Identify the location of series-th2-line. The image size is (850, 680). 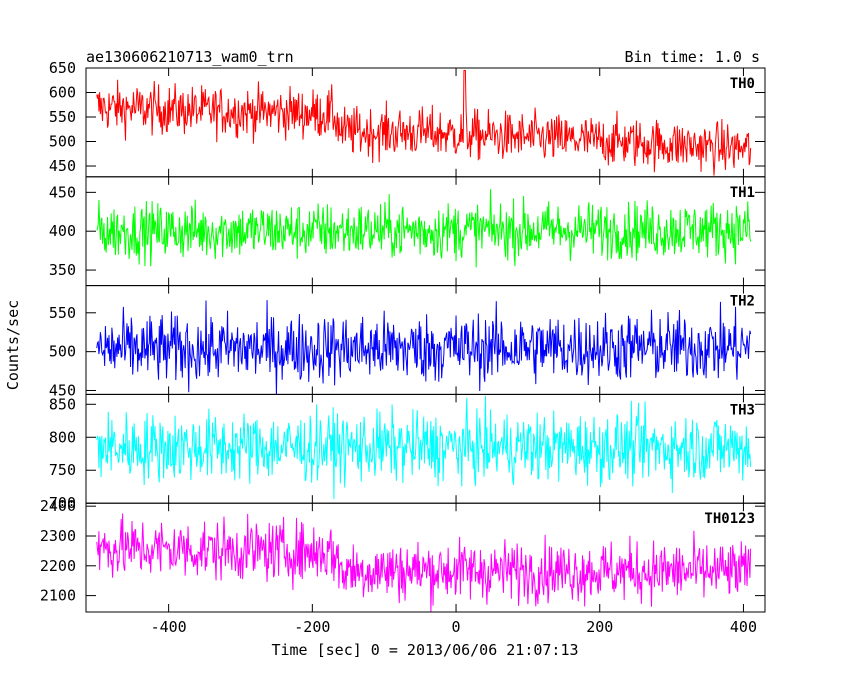
(424, 347).